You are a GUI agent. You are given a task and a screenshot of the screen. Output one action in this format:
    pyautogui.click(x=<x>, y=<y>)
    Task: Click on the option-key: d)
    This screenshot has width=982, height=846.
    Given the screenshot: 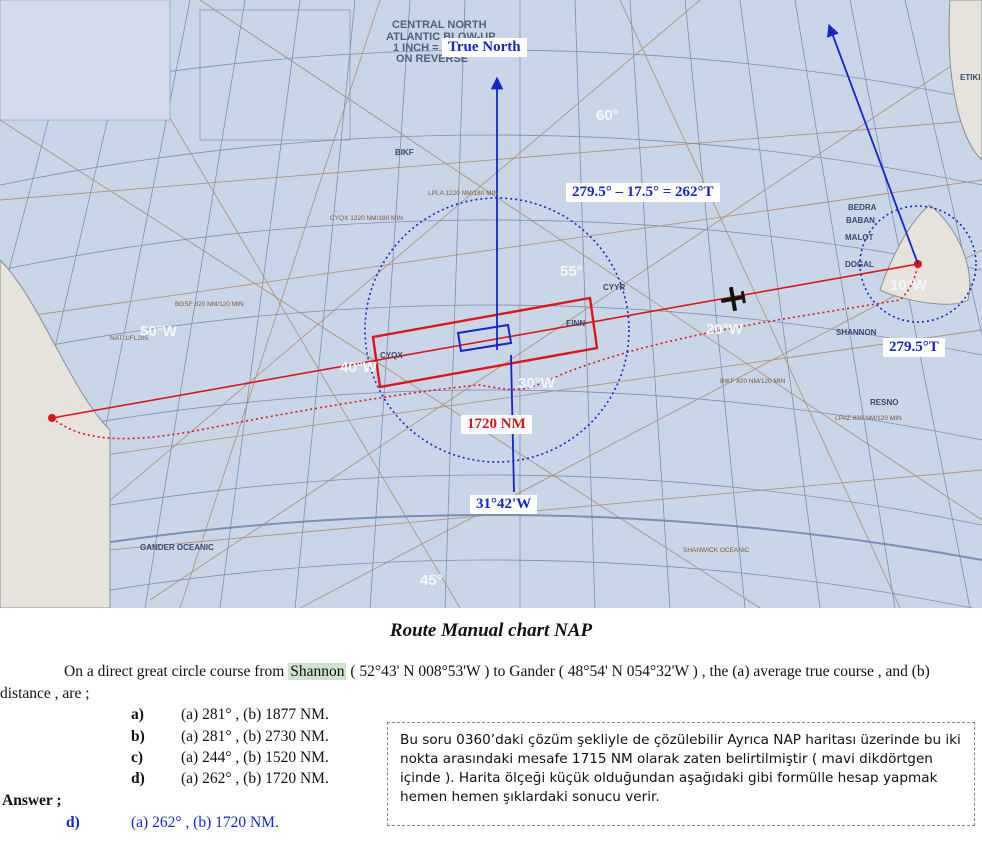 What is the action you would take?
    pyautogui.click(x=138, y=778)
    